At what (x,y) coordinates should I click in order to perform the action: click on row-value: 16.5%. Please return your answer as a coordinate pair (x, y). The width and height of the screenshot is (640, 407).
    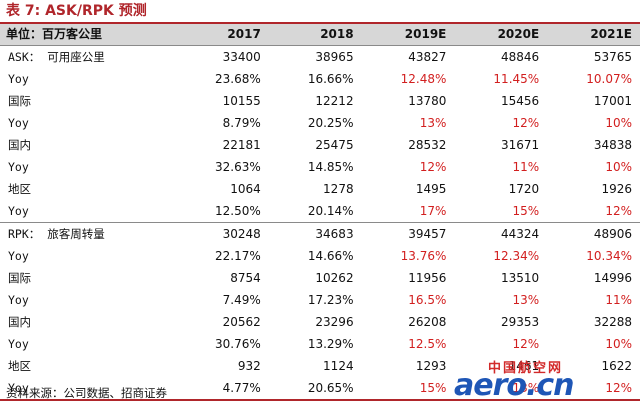
    Looking at the image, I should click on (427, 300).